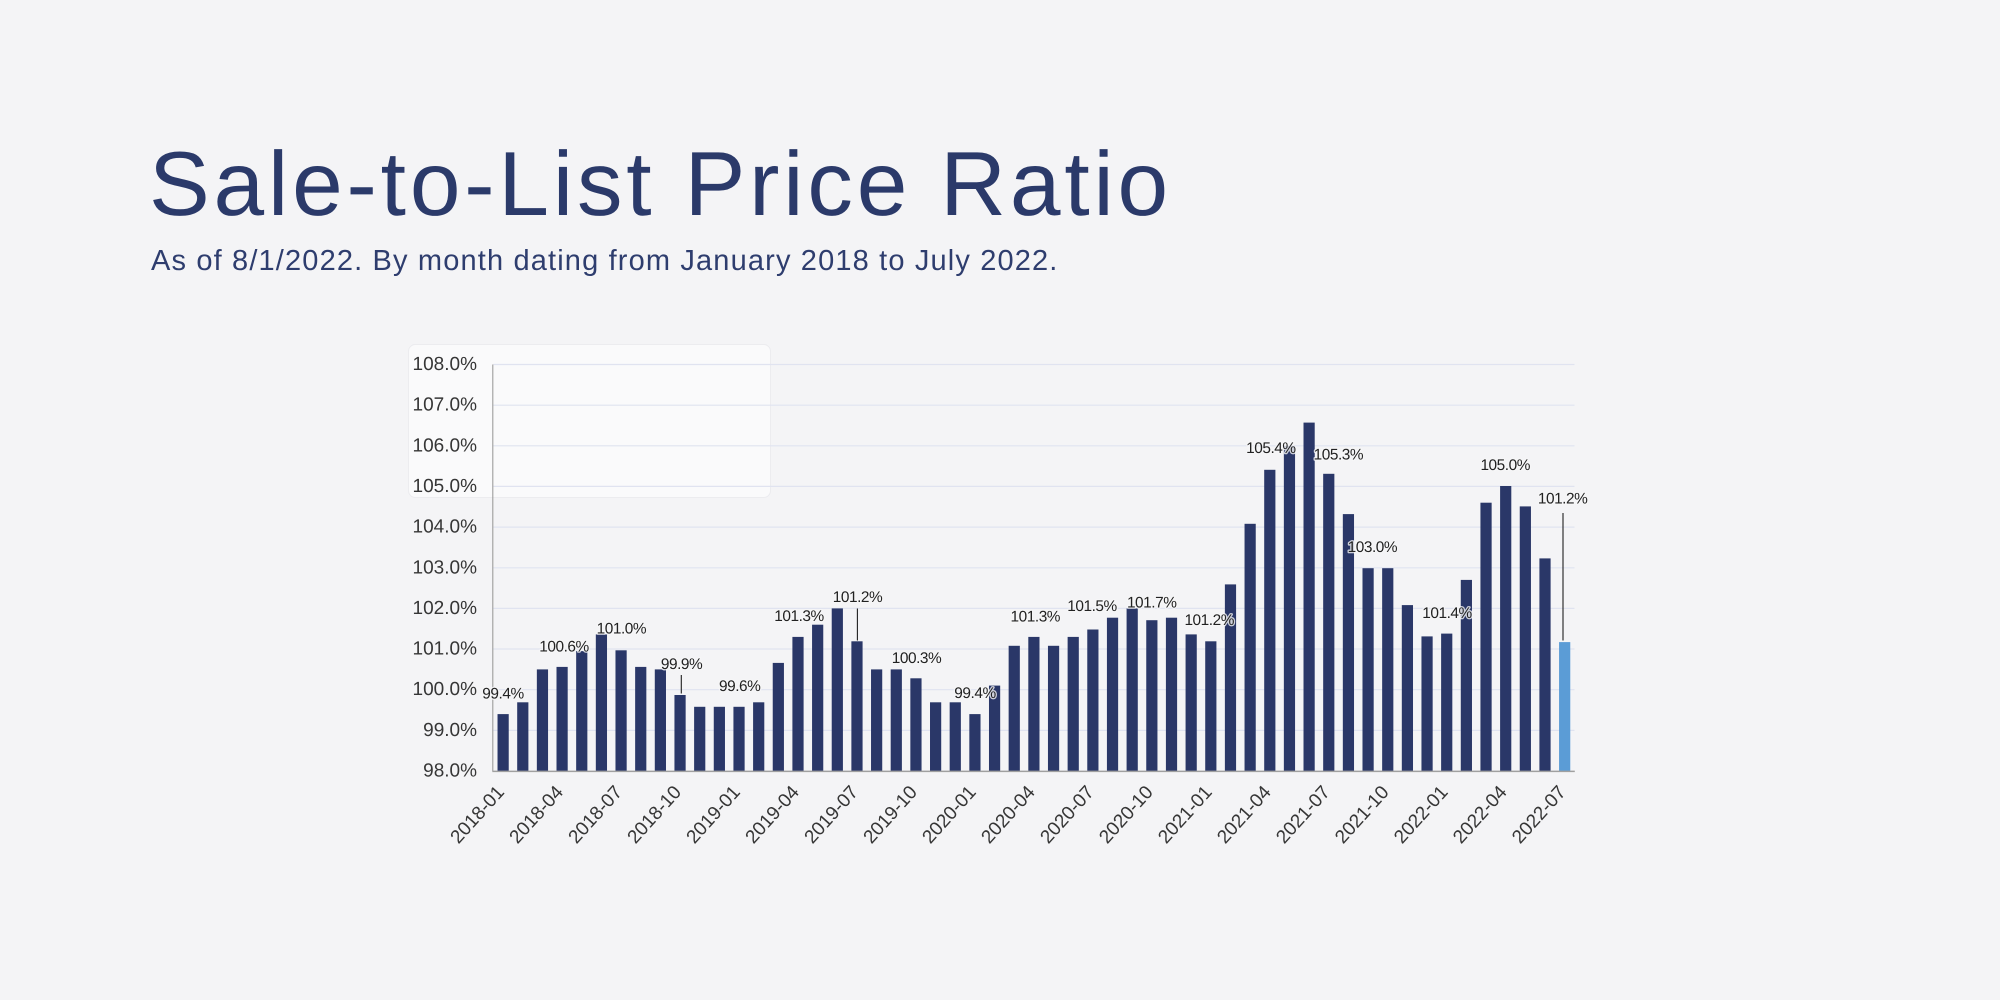 The image size is (2000, 1000). I want to click on svg-text: 2022-04, so click(1480, 815).